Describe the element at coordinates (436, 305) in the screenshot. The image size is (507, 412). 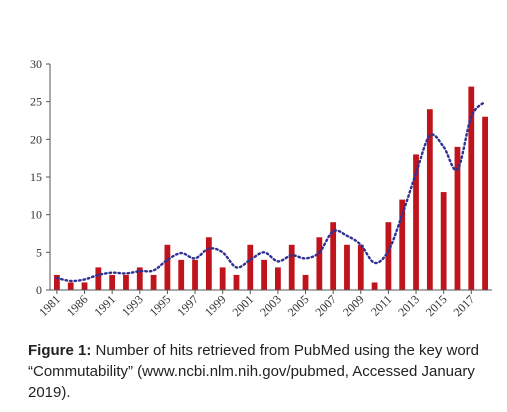
I see `x-tick-label: 2015` at that location.